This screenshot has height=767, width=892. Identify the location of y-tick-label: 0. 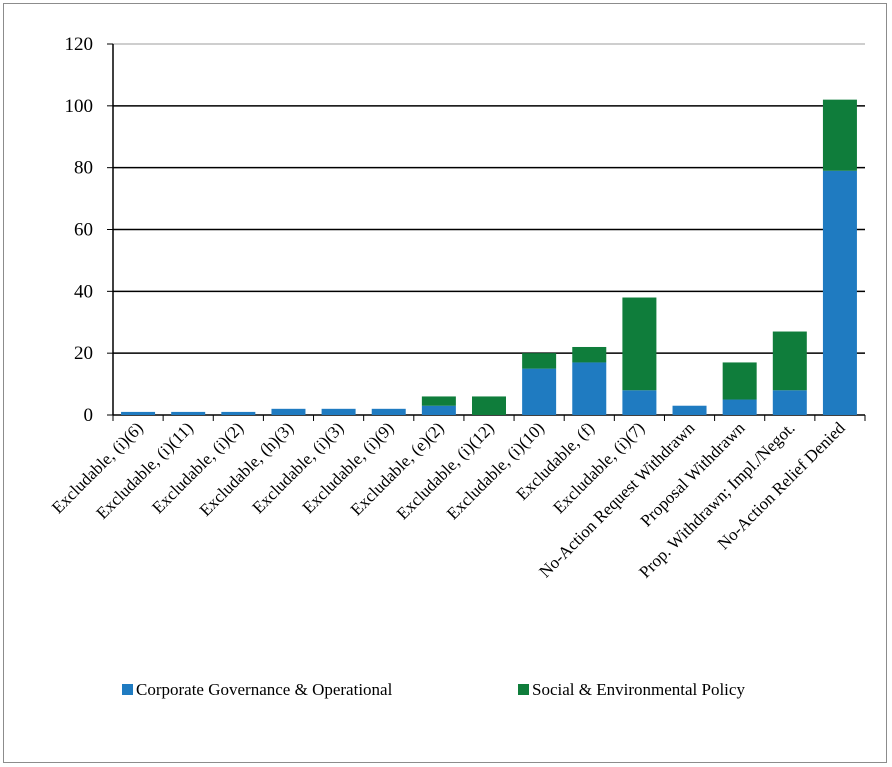
(89, 415).